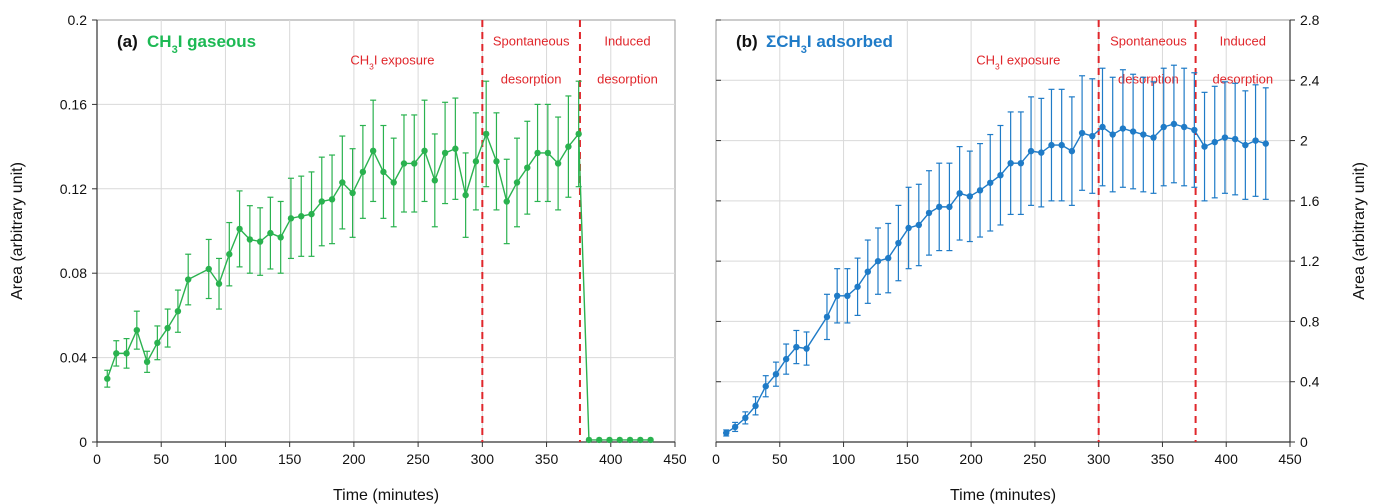 Image resolution: width=1376 pixels, height=504 pixels. What do you see at coordinates (829, 44) in the screenshot?
I see `panel-title: ΣCH3I adsorbed` at bounding box center [829, 44].